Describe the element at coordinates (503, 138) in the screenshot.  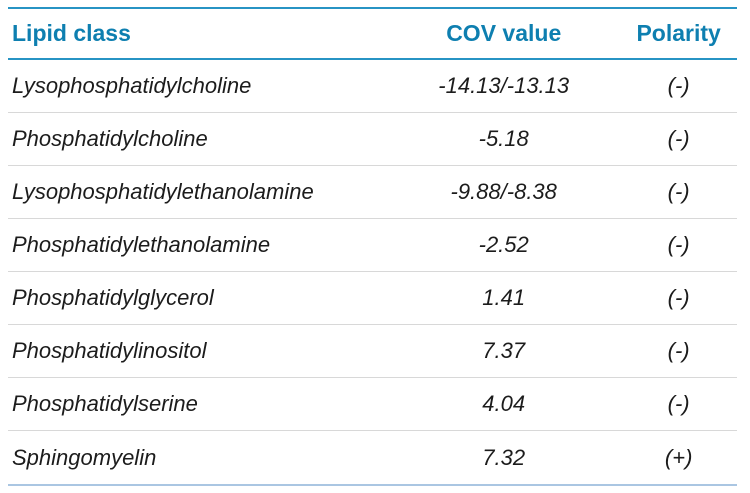
I see `cov-value-cell: -5.18` at that location.